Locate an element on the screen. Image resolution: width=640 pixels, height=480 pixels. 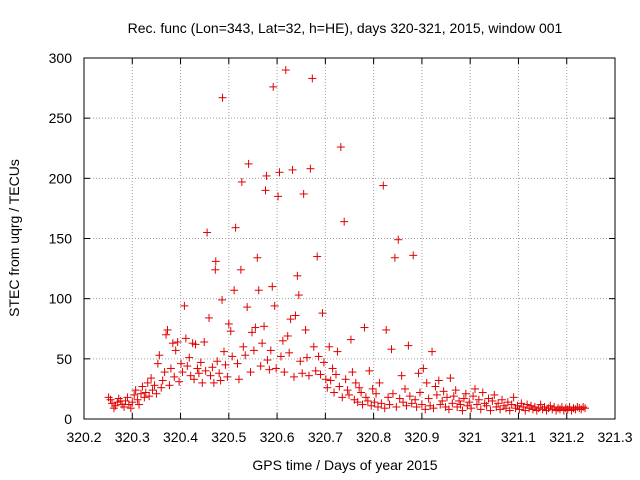
x-tick-label: 320.4 is located at coordinates (180, 437).